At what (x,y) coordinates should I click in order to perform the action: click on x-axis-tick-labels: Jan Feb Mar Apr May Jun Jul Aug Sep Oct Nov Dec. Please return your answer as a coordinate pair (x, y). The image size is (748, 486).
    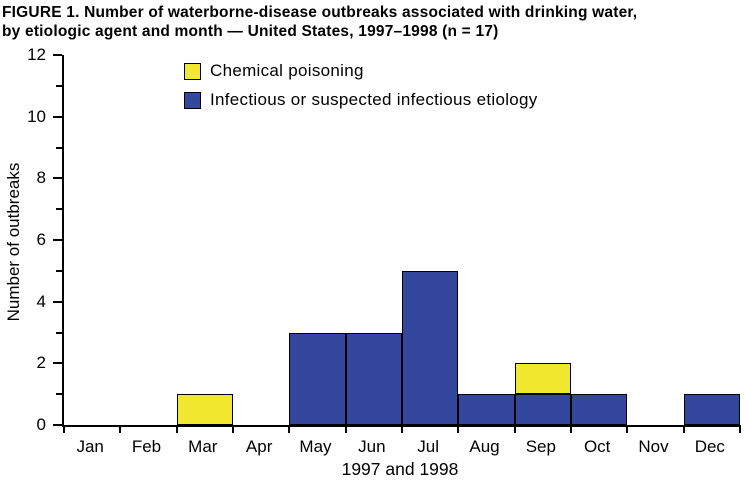
    Looking at the image, I should click on (400, 447).